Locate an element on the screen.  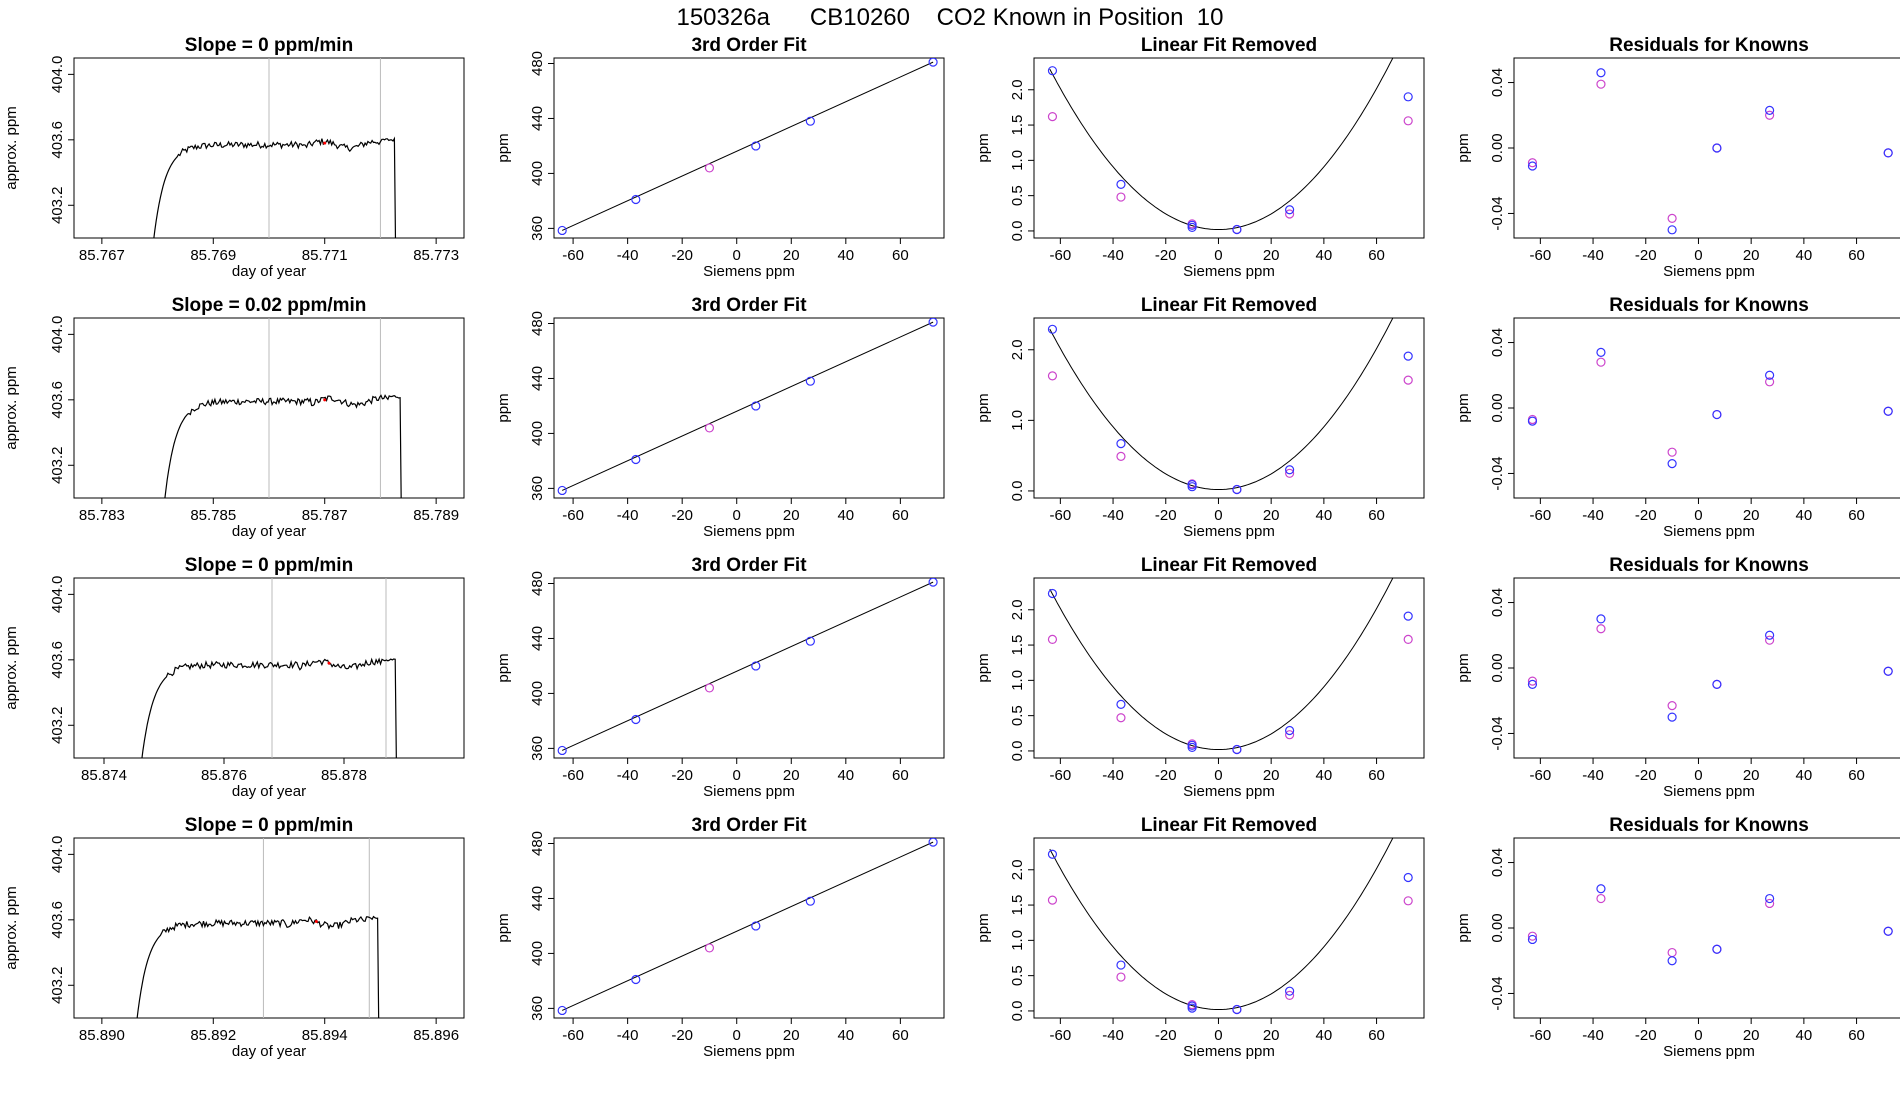
y-tick-label: 2.0 is located at coordinates (1017, 869).